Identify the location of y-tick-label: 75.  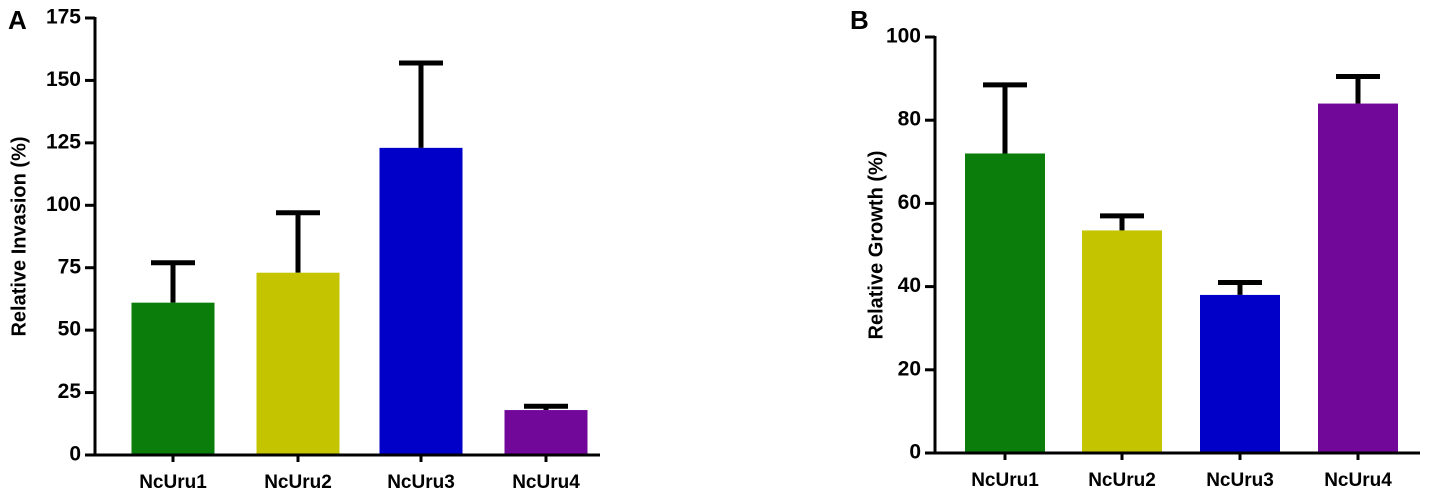
(70, 266).